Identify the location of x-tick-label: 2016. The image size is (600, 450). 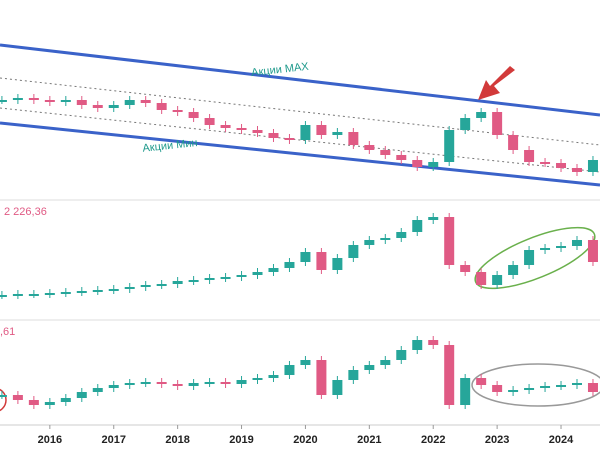
(50, 440).